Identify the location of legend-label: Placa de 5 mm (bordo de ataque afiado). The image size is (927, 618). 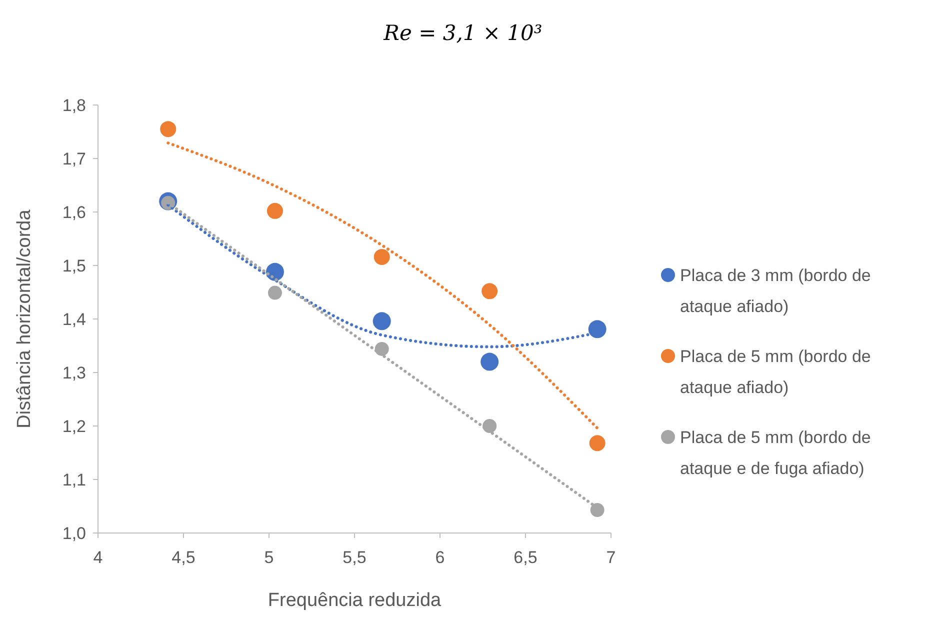
(775, 371).